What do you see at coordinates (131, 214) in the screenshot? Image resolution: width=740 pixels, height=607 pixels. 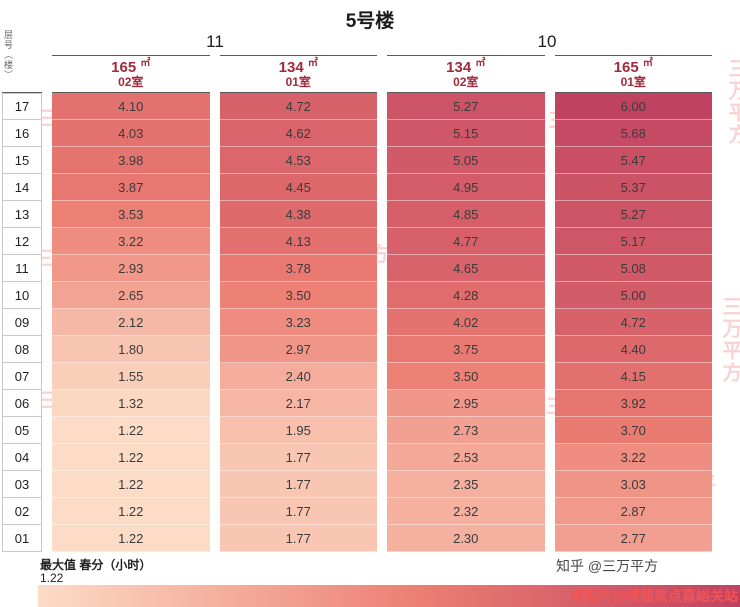 I see `heatmap-cell: 3.53` at bounding box center [131, 214].